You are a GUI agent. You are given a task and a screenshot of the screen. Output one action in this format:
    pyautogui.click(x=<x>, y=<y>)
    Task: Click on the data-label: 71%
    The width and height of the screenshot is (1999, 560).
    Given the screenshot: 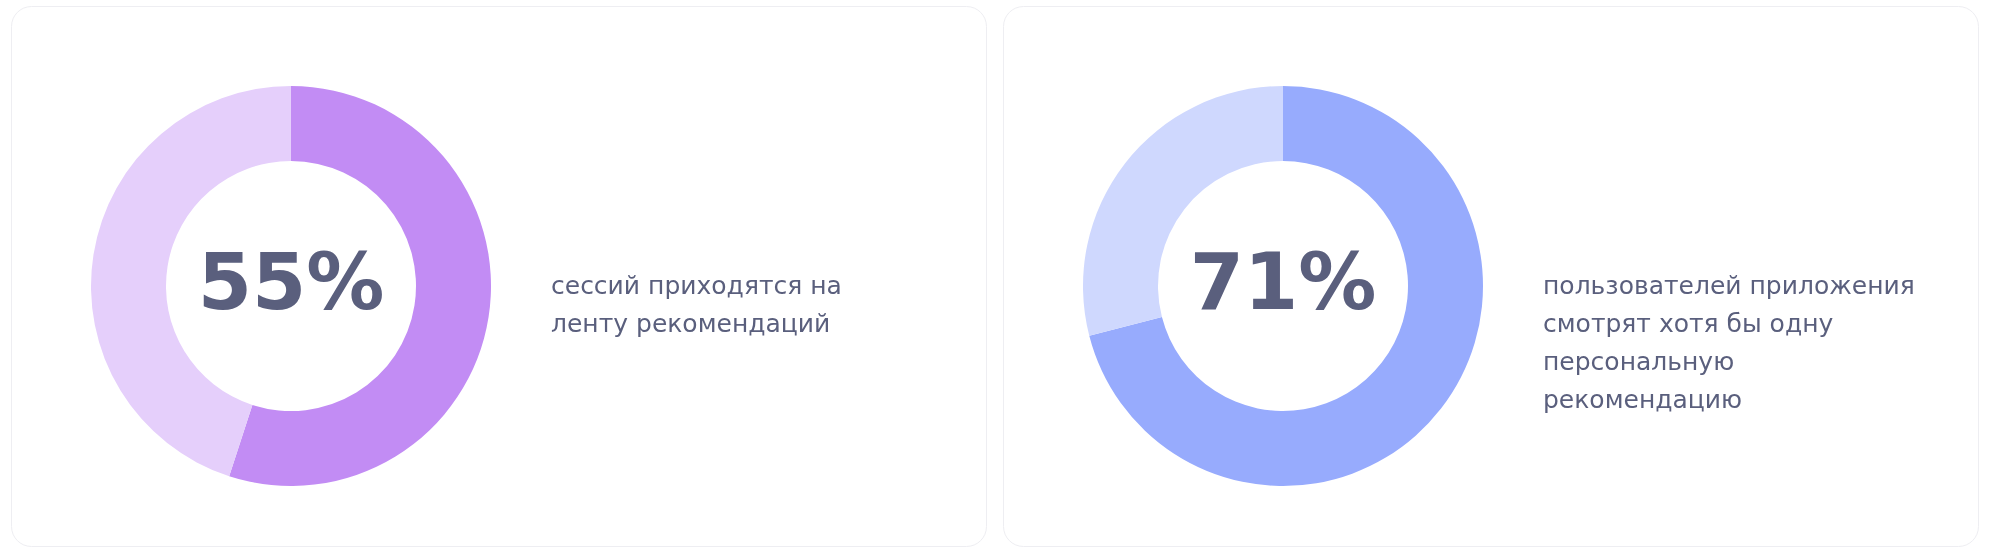 What is the action you would take?
    pyautogui.click(x=1283, y=282)
    